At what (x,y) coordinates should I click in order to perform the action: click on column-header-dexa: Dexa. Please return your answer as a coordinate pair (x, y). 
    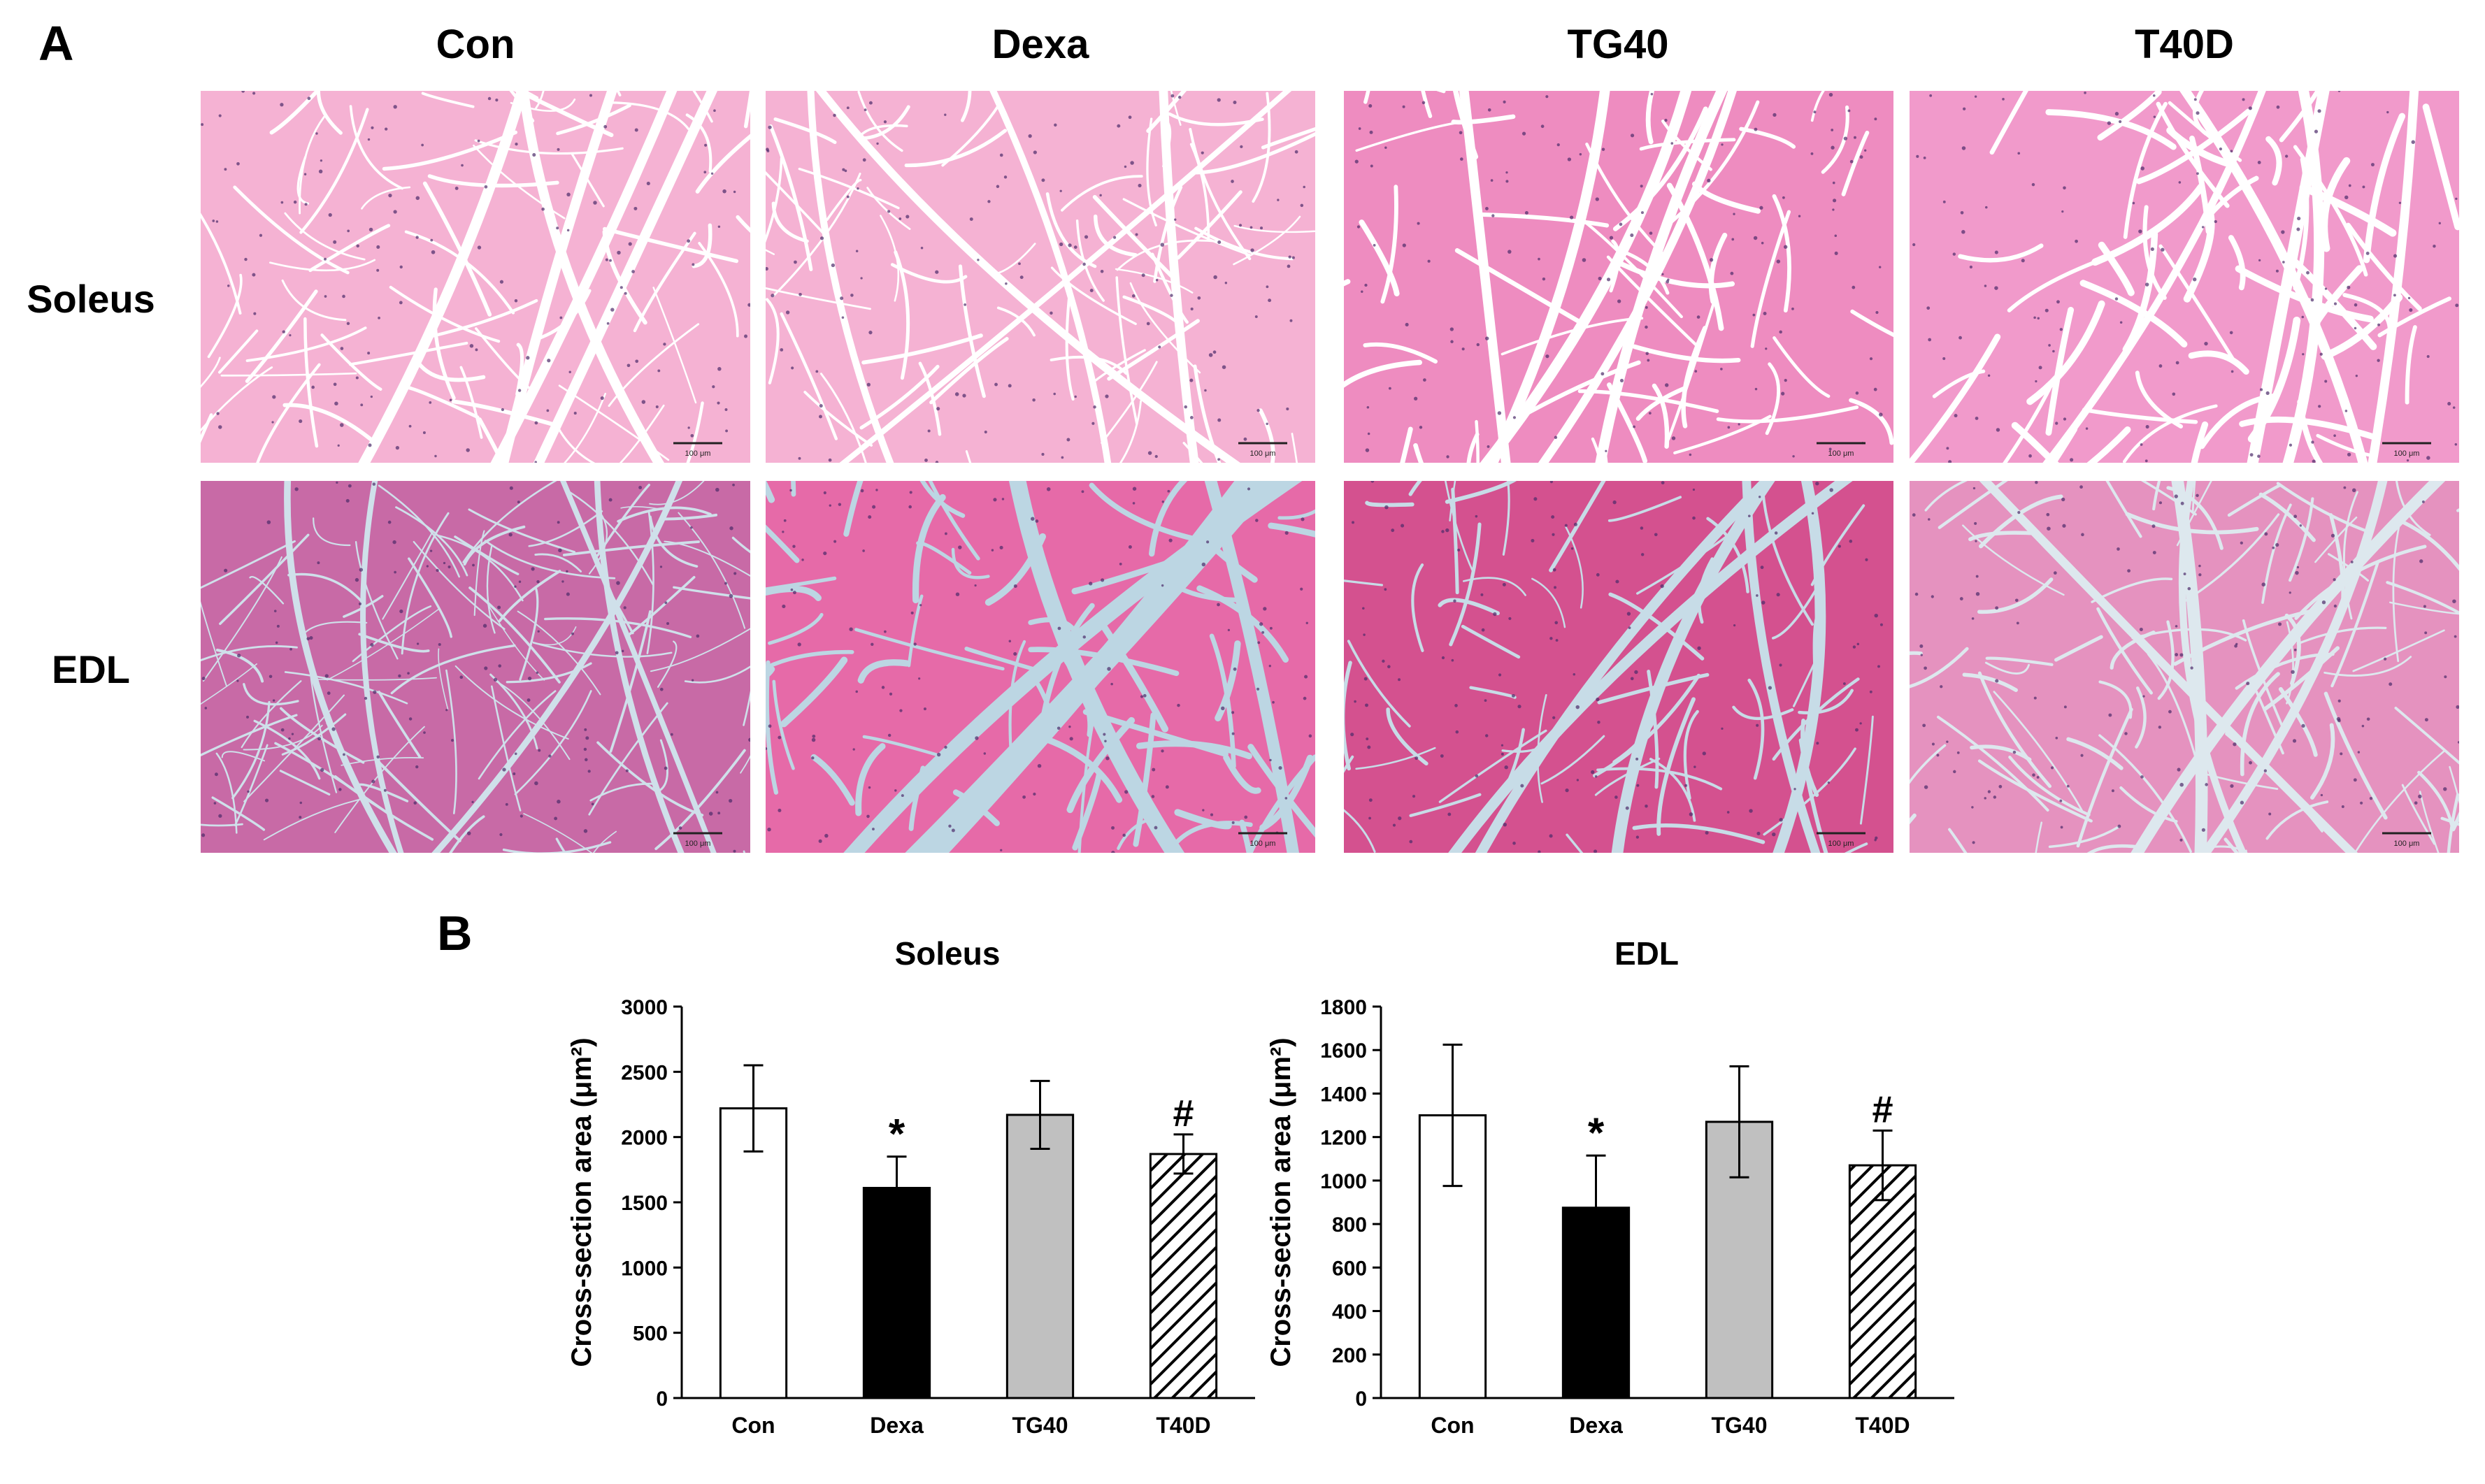
    Looking at the image, I should click on (1040, 44).